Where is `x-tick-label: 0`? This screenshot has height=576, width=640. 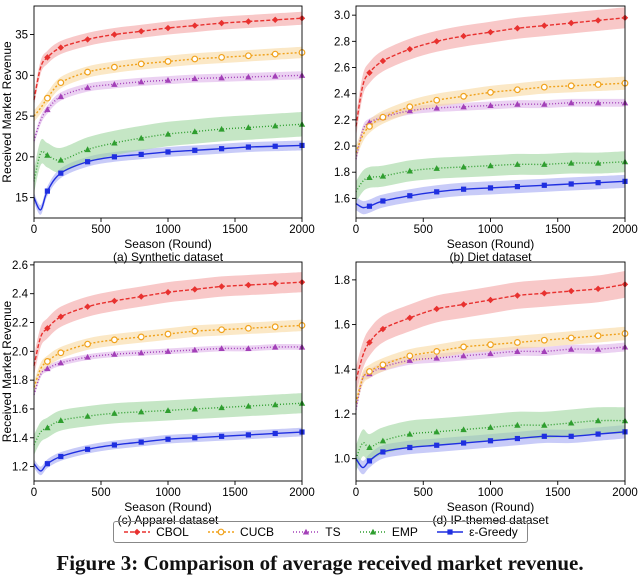
x-tick-label: 0 is located at coordinates (356, 230).